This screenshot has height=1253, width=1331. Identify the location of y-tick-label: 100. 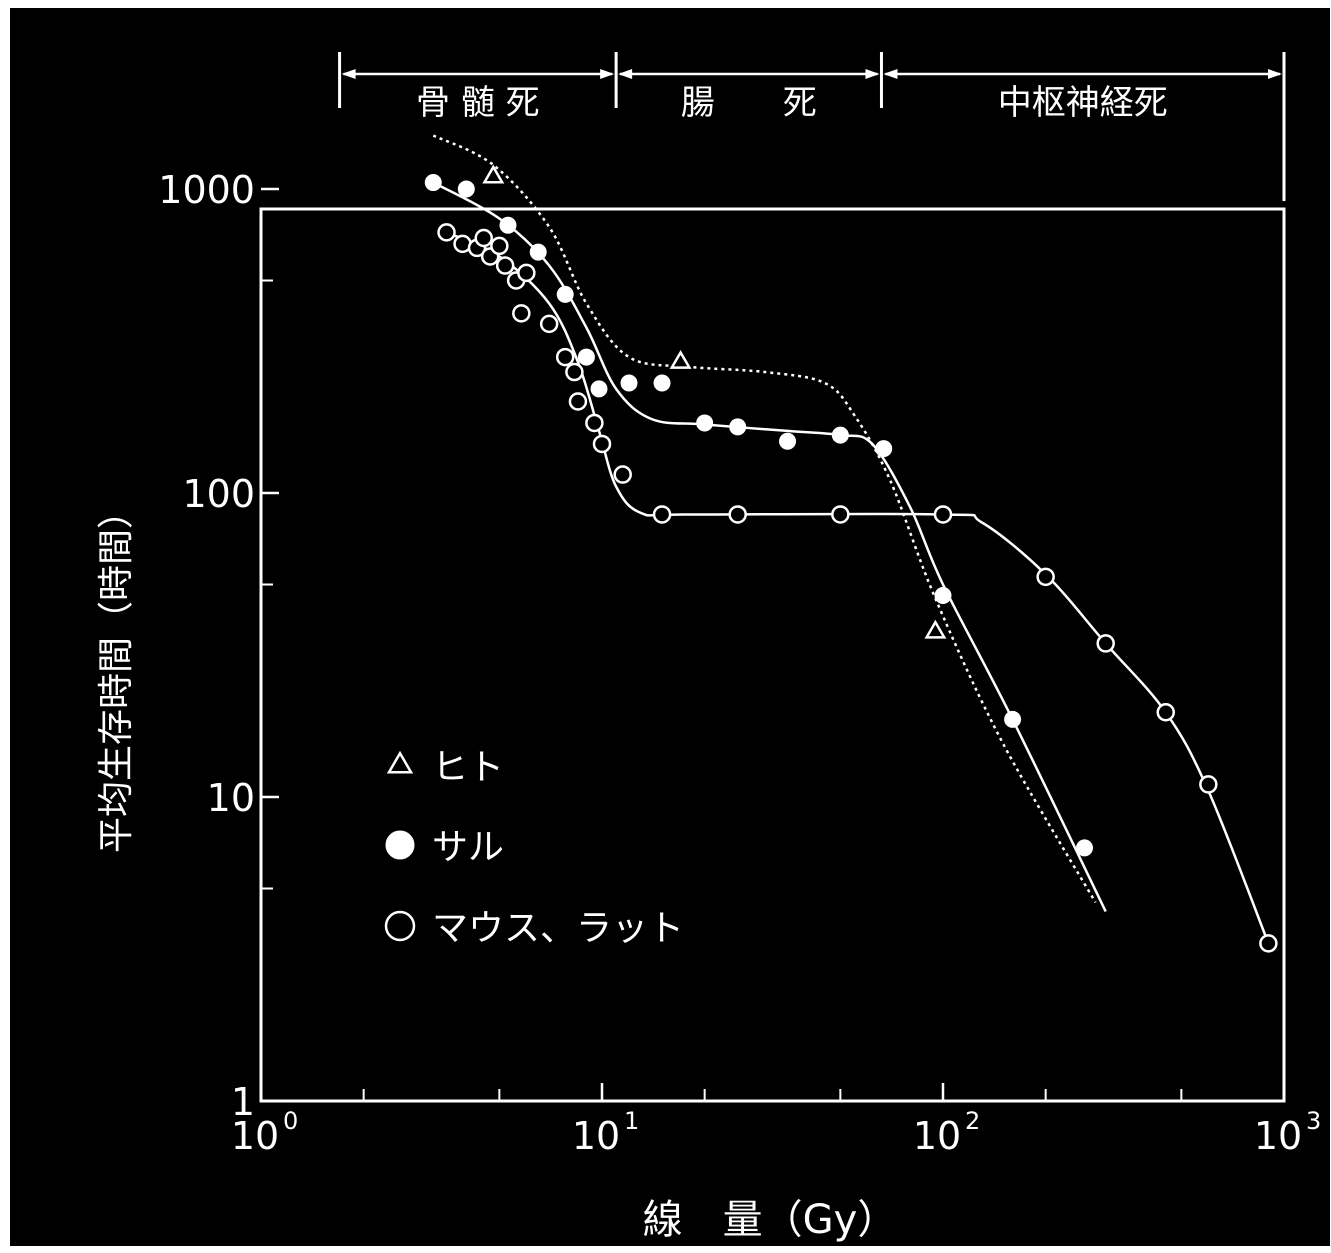
(218, 494).